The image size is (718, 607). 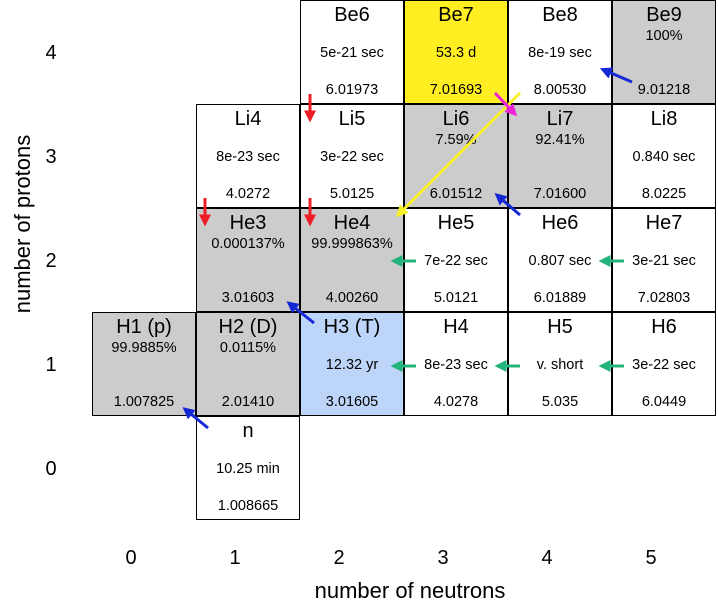 What do you see at coordinates (352, 402) in the screenshot?
I see `nuclide-mass: 3.01605` at bounding box center [352, 402].